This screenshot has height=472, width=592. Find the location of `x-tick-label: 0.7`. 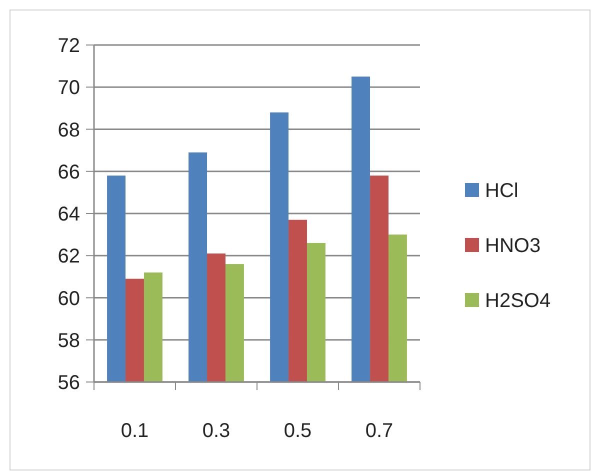

x-tick-label: 0.7 is located at coordinates (379, 431).